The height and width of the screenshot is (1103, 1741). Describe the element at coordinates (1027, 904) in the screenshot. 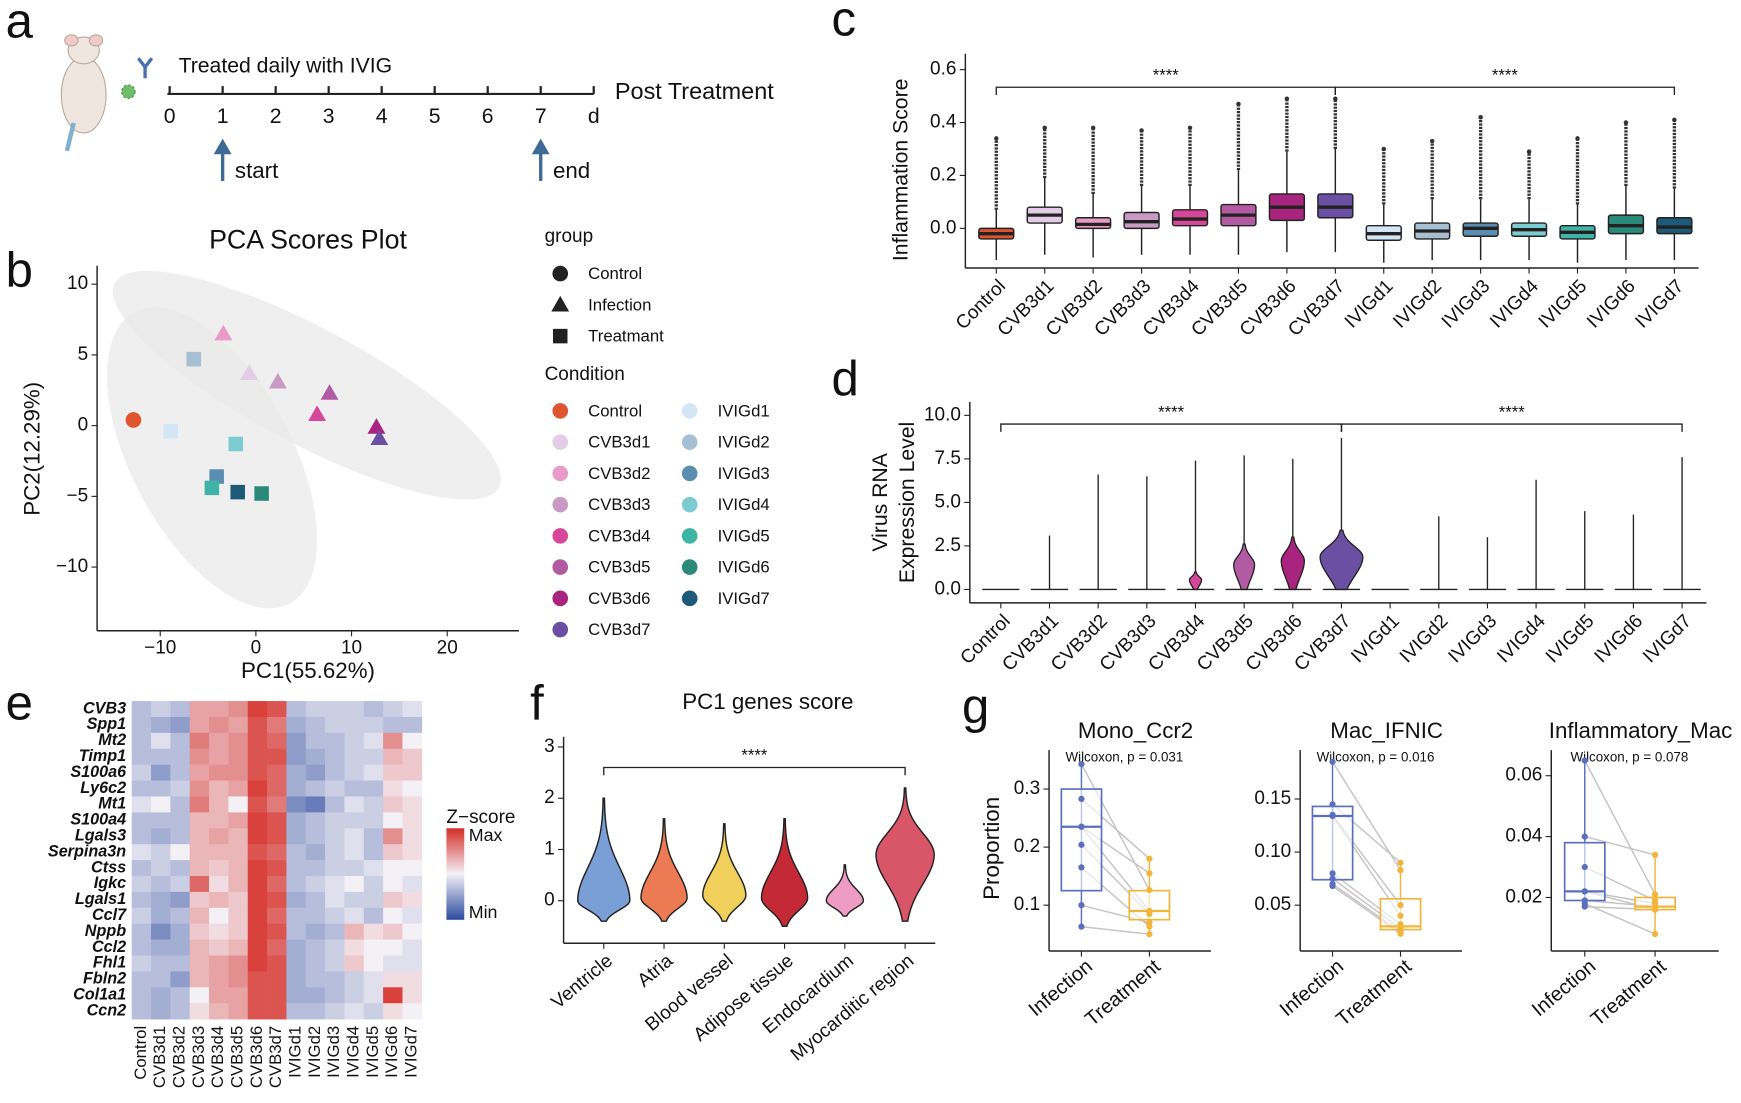

I see `y-tick-label: 0.1` at that location.